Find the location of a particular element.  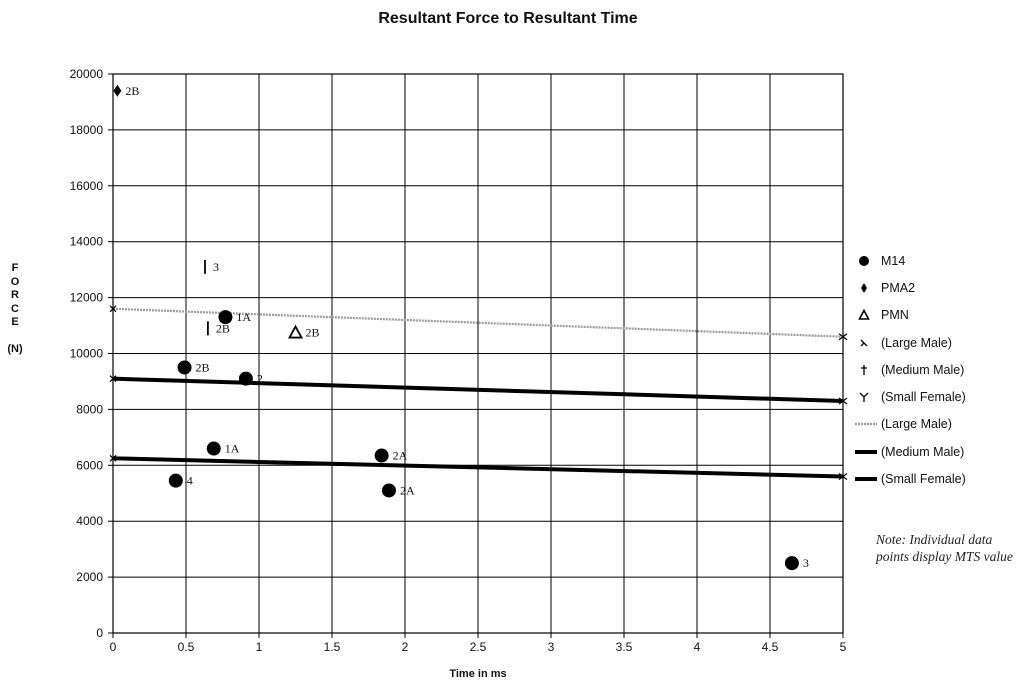

x-tick-label: 0.5 is located at coordinates (186, 647).